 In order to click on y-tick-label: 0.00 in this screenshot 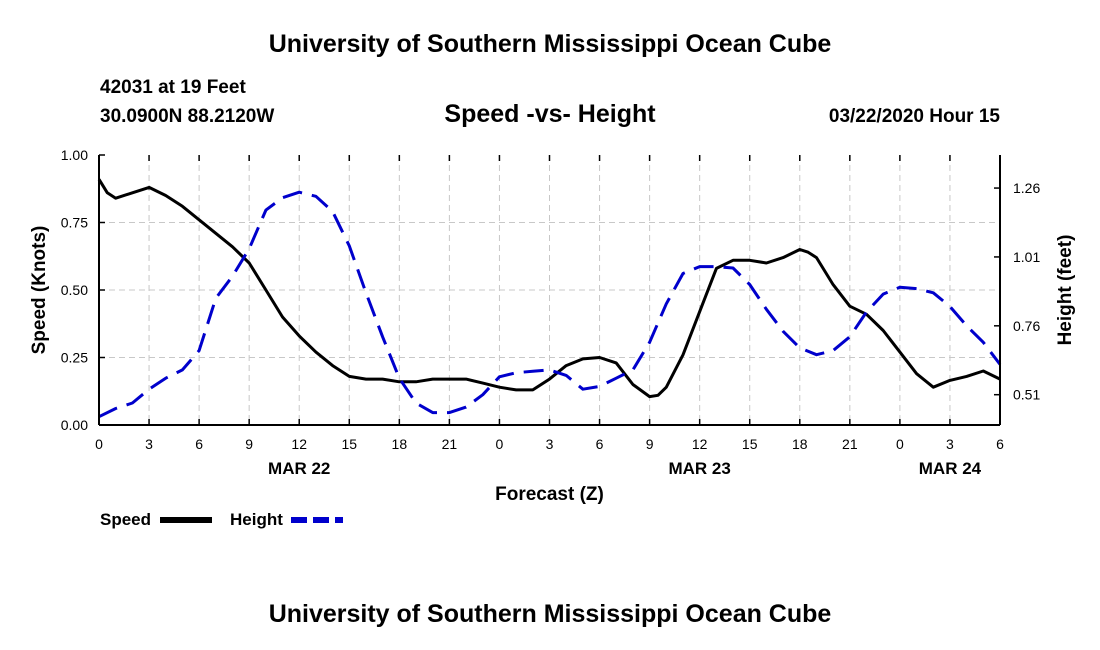, I will do `click(74, 425)`.